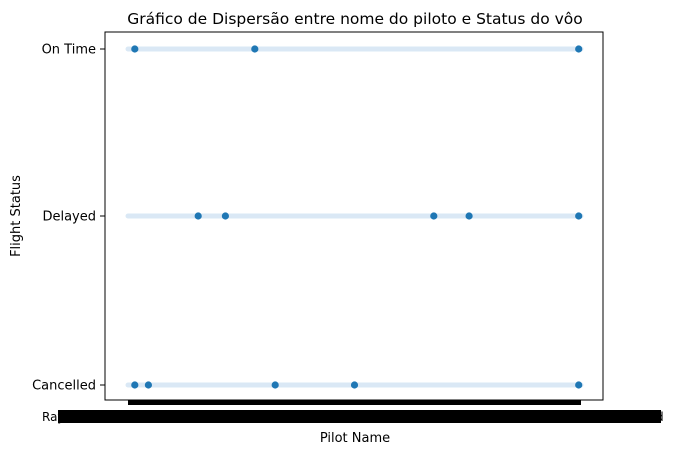  Describe the element at coordinates (660, 417) in the screenshot. I see `x-tick-label-last: d` at that location.